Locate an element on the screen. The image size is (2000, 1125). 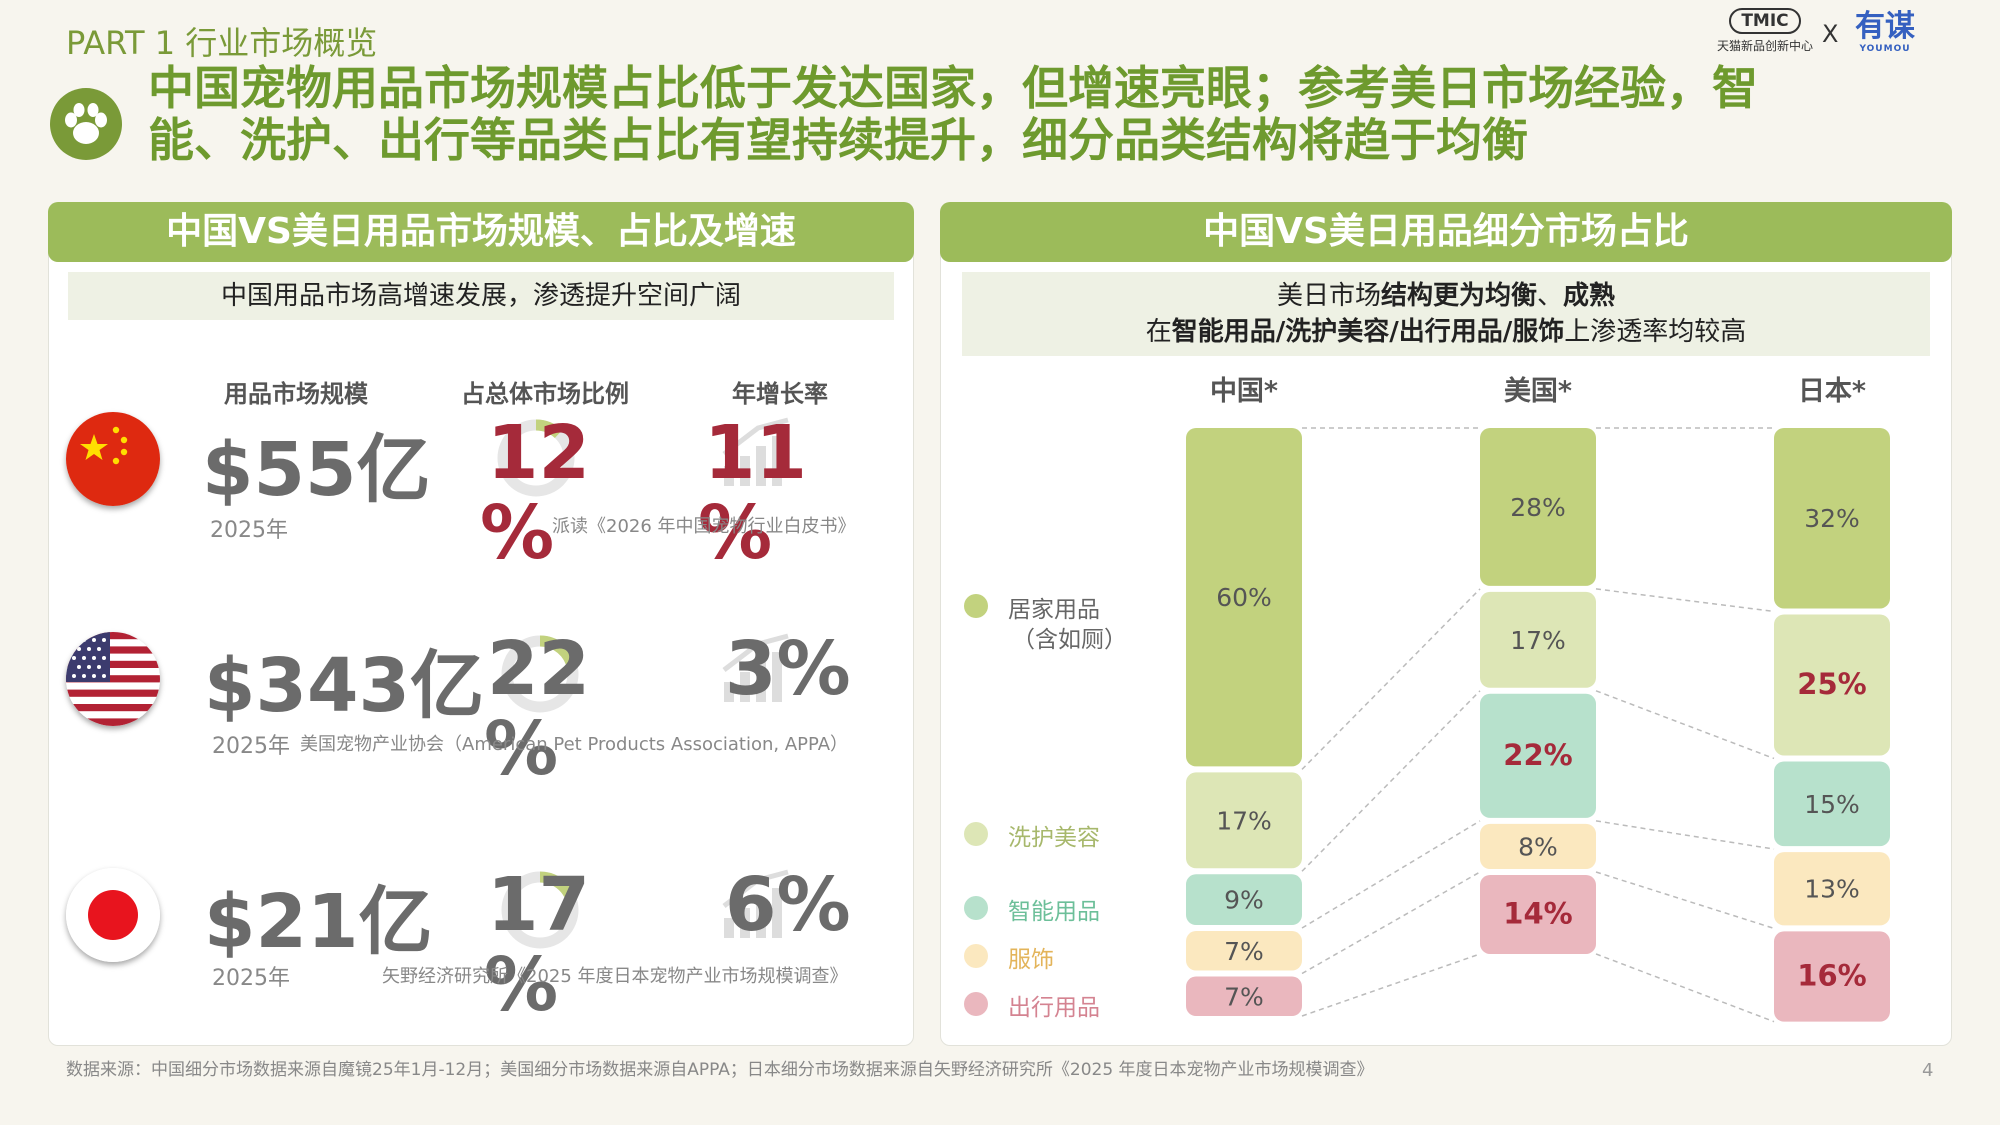
right-subtitle-text: 上渗透率均较高 is located at coordinates (1655, 332).